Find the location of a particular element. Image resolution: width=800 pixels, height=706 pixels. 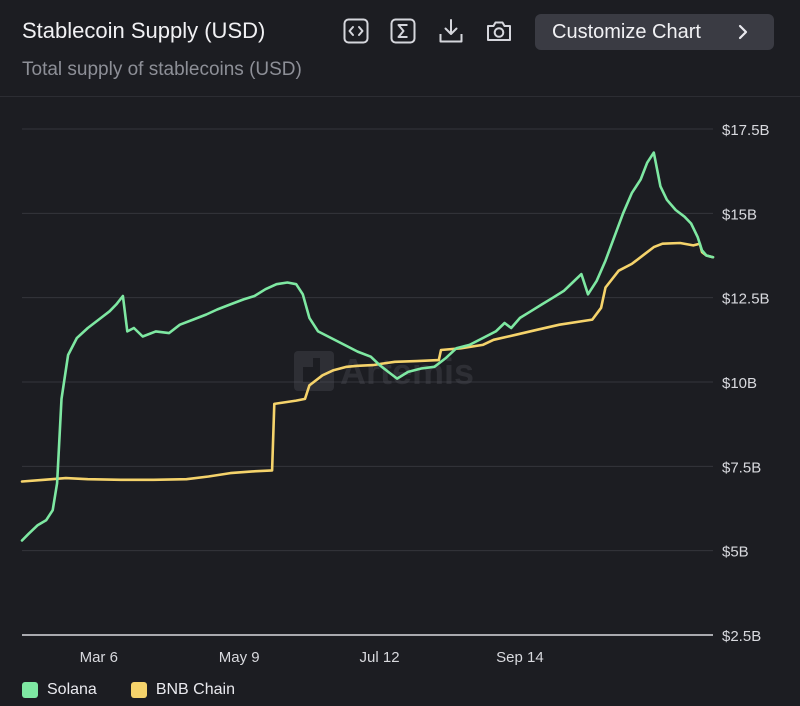

download-icon is located at coordinates (451, 31).